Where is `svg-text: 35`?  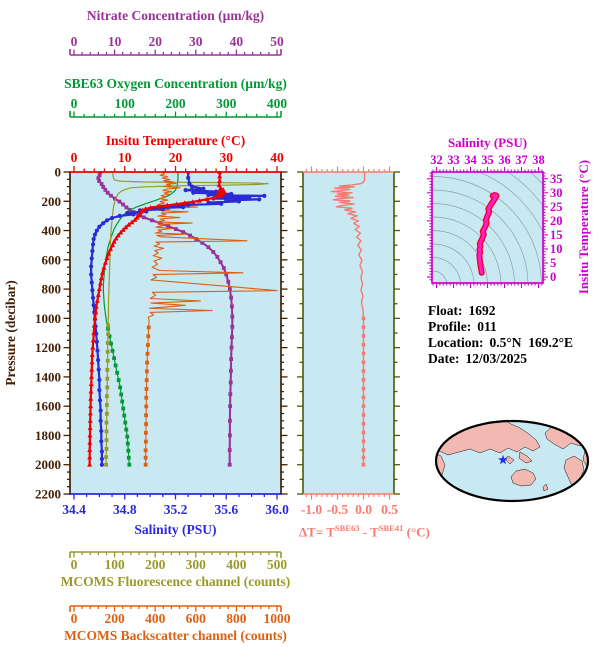
svg-text: 35 is located at coordinates (556, 179).